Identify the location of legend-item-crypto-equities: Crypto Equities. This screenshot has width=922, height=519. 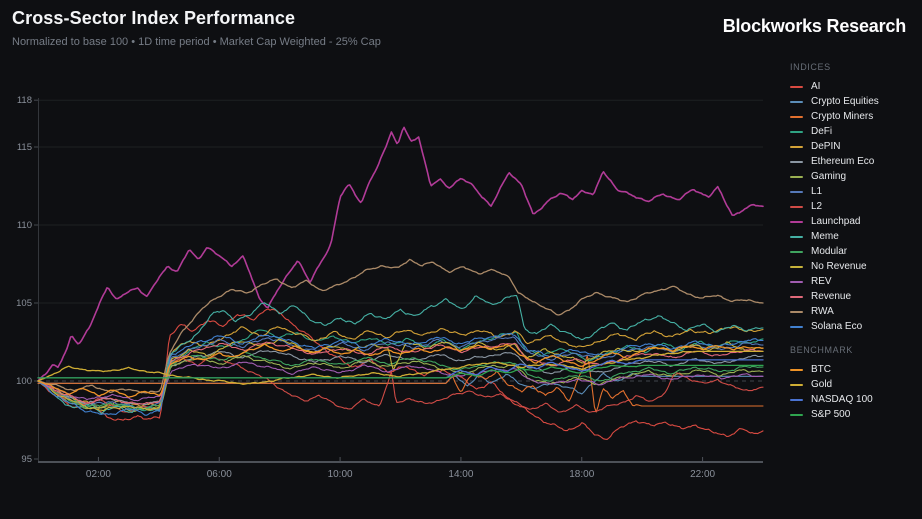
(854, 101).